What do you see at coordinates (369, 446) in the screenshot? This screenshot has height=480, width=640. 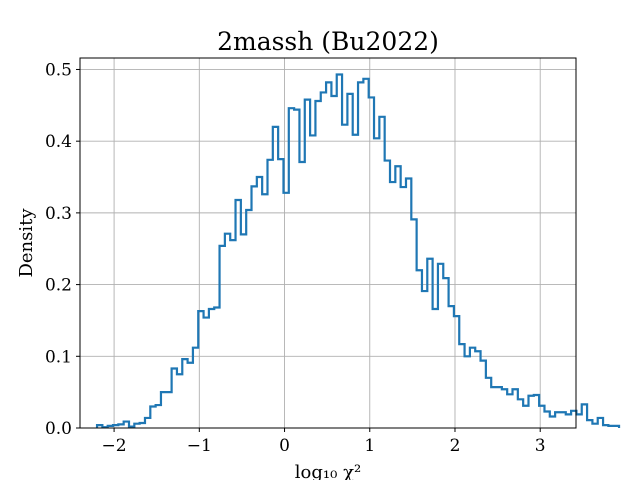 I see `x-tick-label: 1` at bounding box center [369, 446].